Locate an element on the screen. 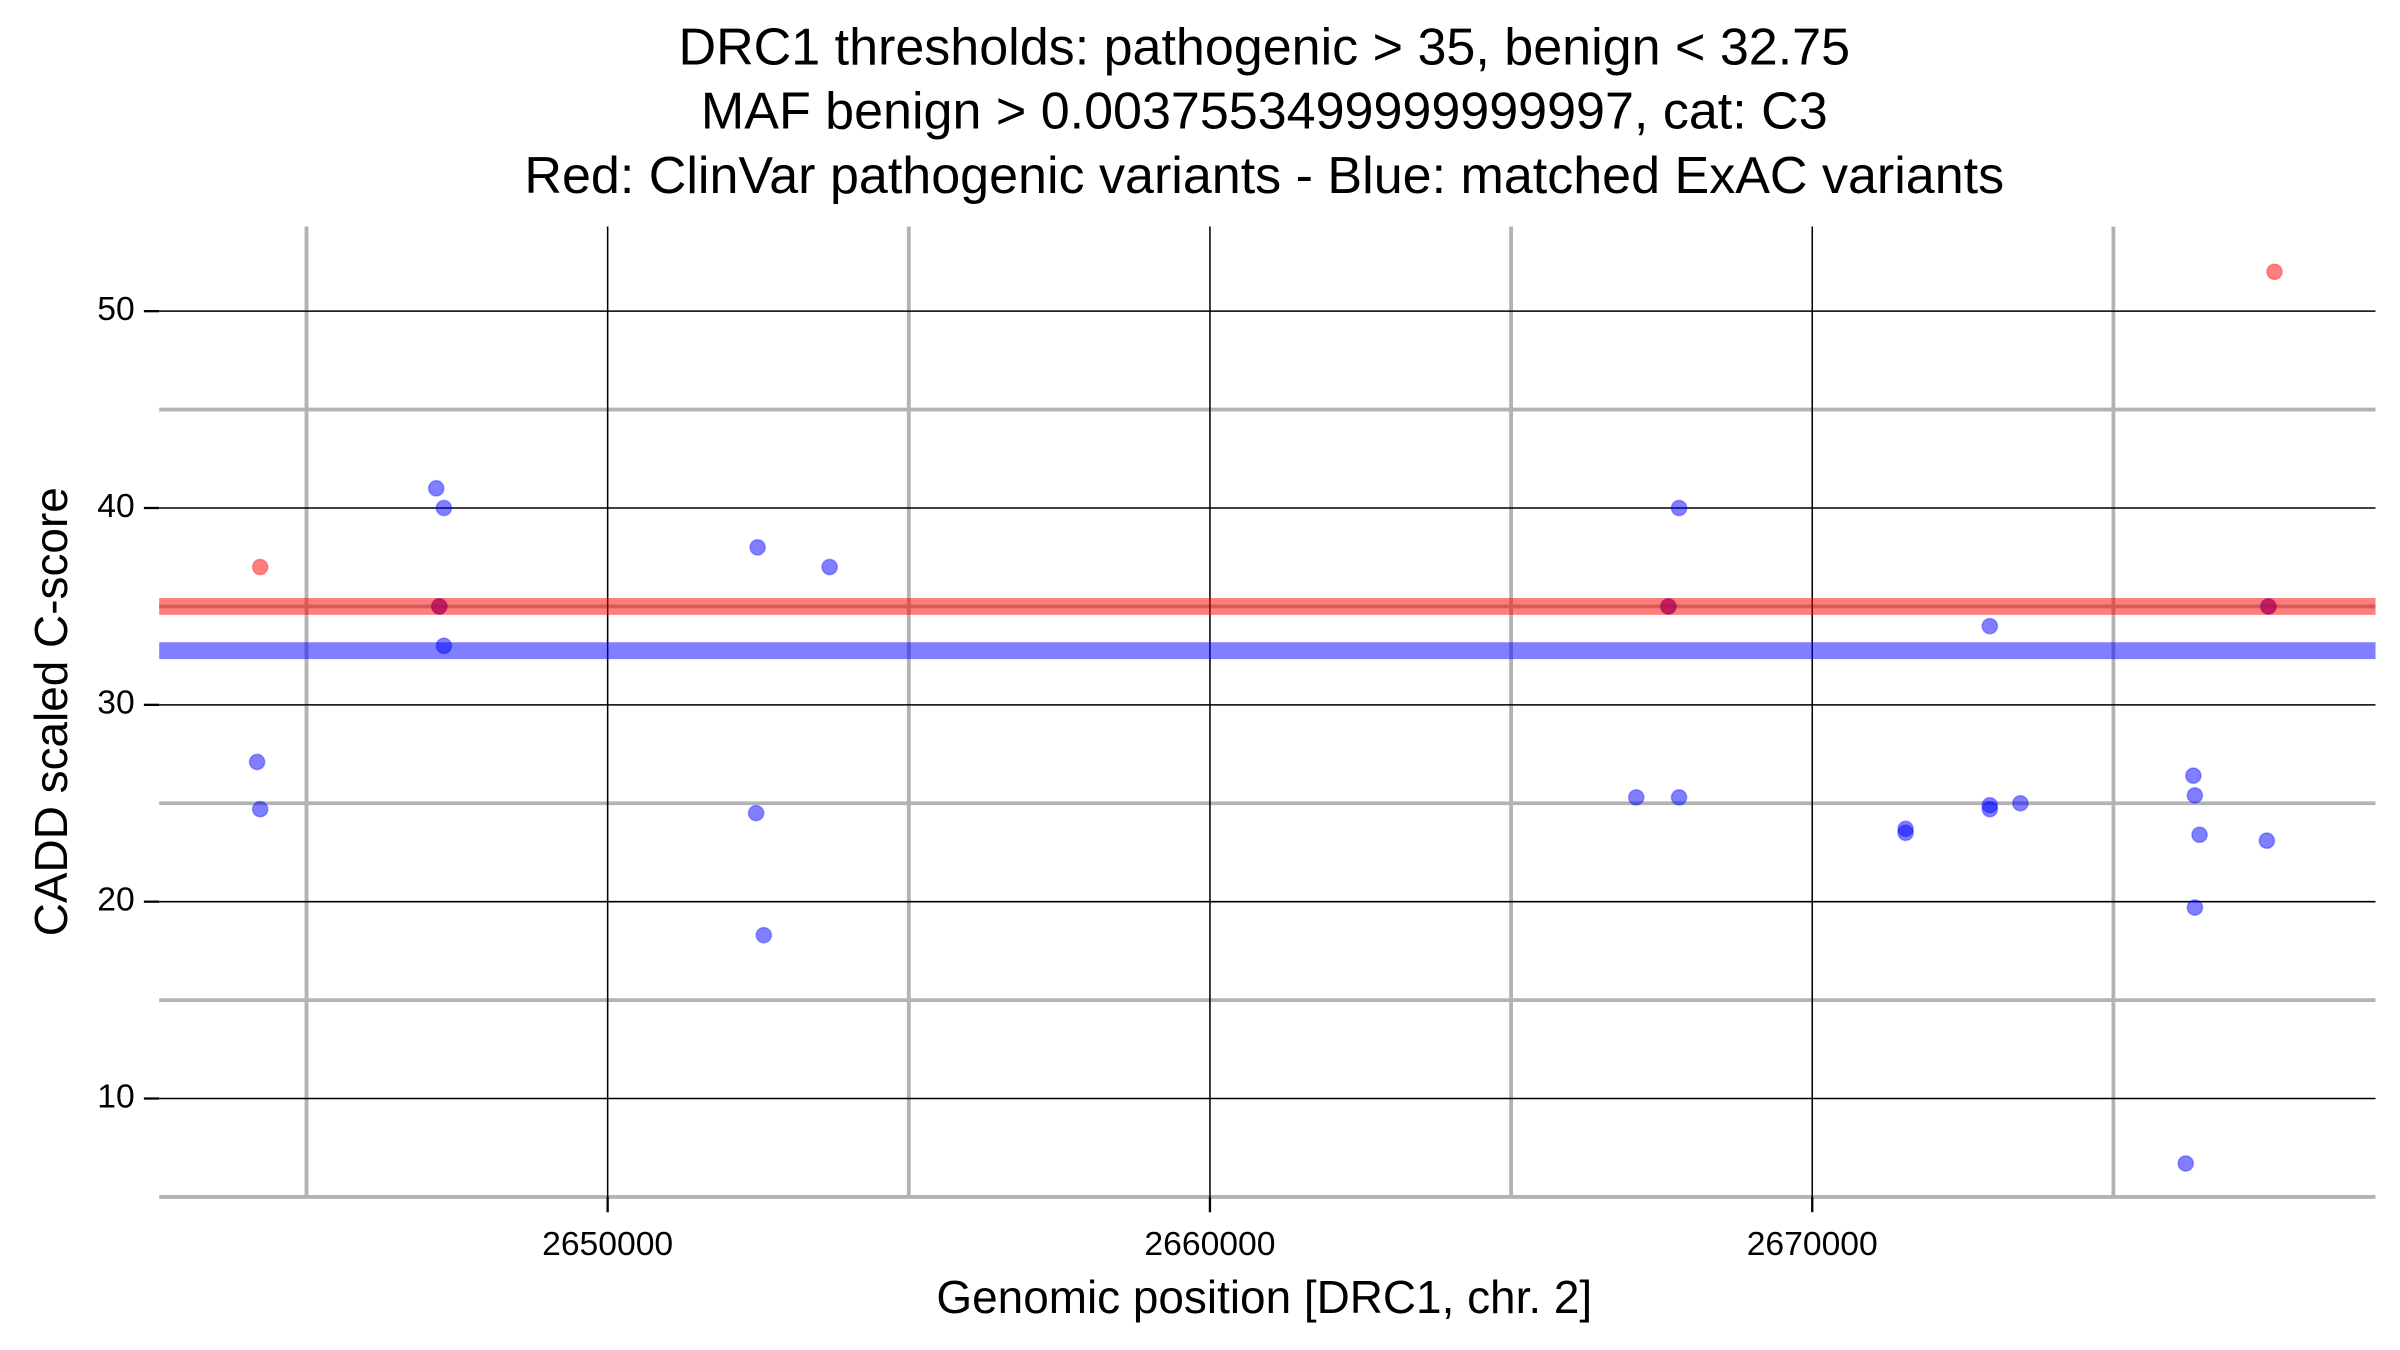  y-tick-label: 30 is located at coordinates (115, 703).